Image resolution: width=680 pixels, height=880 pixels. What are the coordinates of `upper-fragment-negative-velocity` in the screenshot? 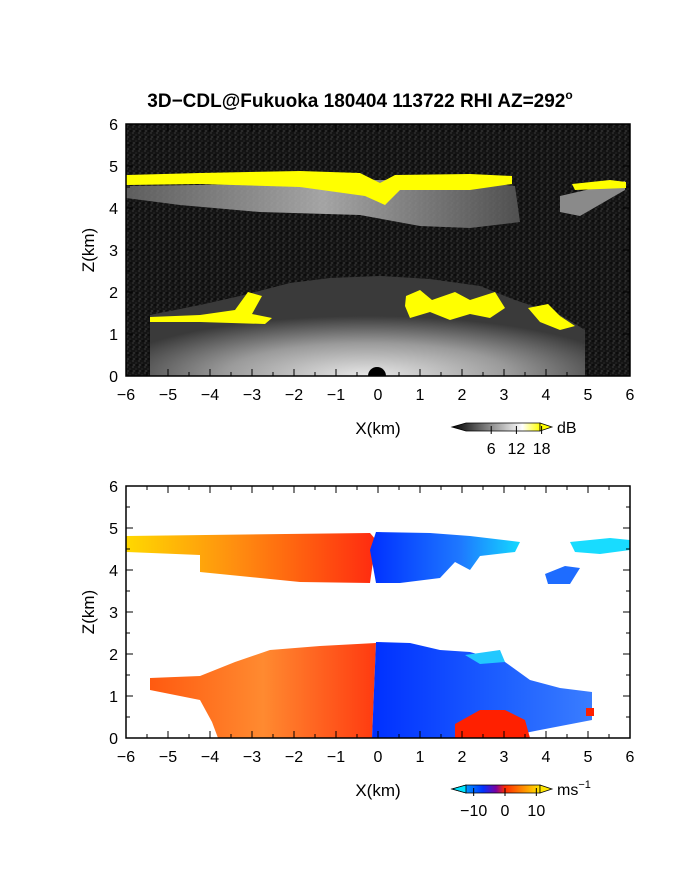 It's located at (600, 546).